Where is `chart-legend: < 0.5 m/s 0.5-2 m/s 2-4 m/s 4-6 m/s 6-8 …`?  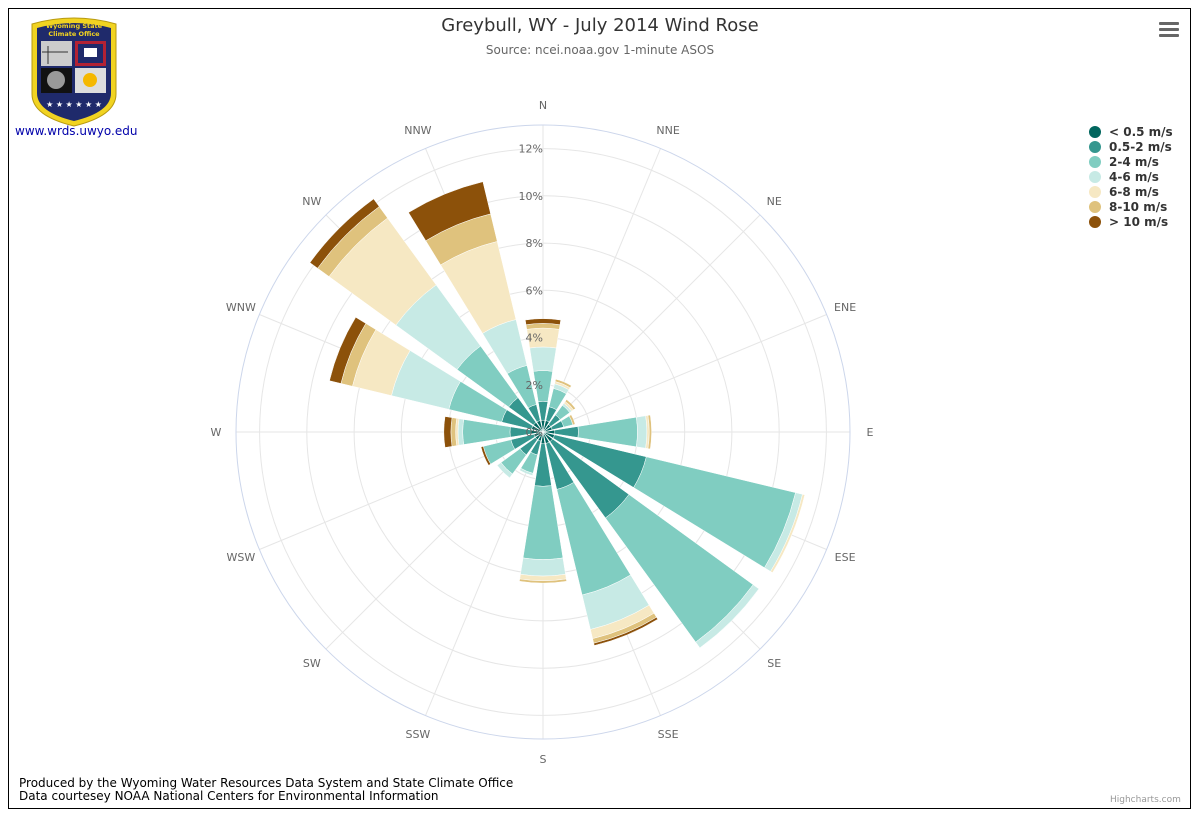
chart-legend: < 0.5 m/s 0.5-2 m/s 2-4 m/s 4-6 m/s 6-8 … is located at coordinates (1131, 176).